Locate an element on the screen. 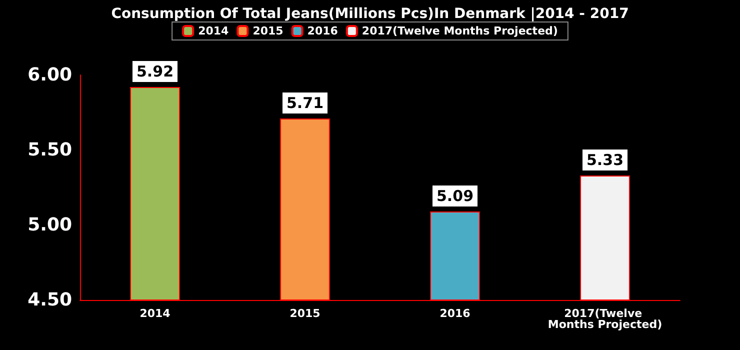 This screenshot has width=740, height=350. data-label: 5.92 is located at coordinates (155, 71).